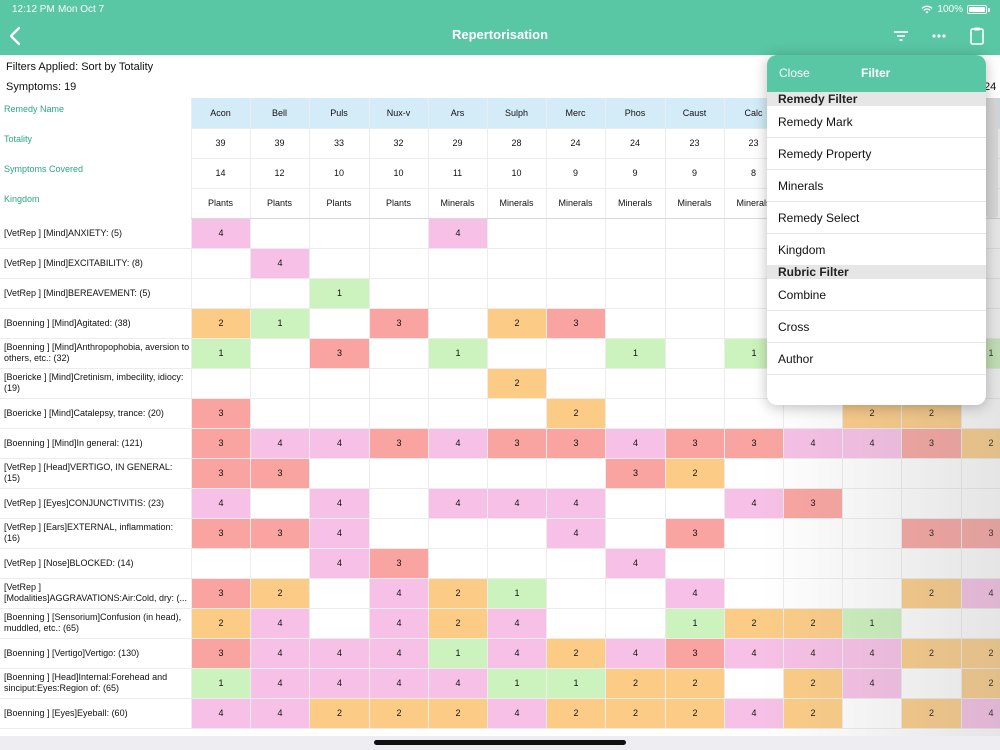  I want to click on remedy-column-header: Nux-v, so click(398, 113).